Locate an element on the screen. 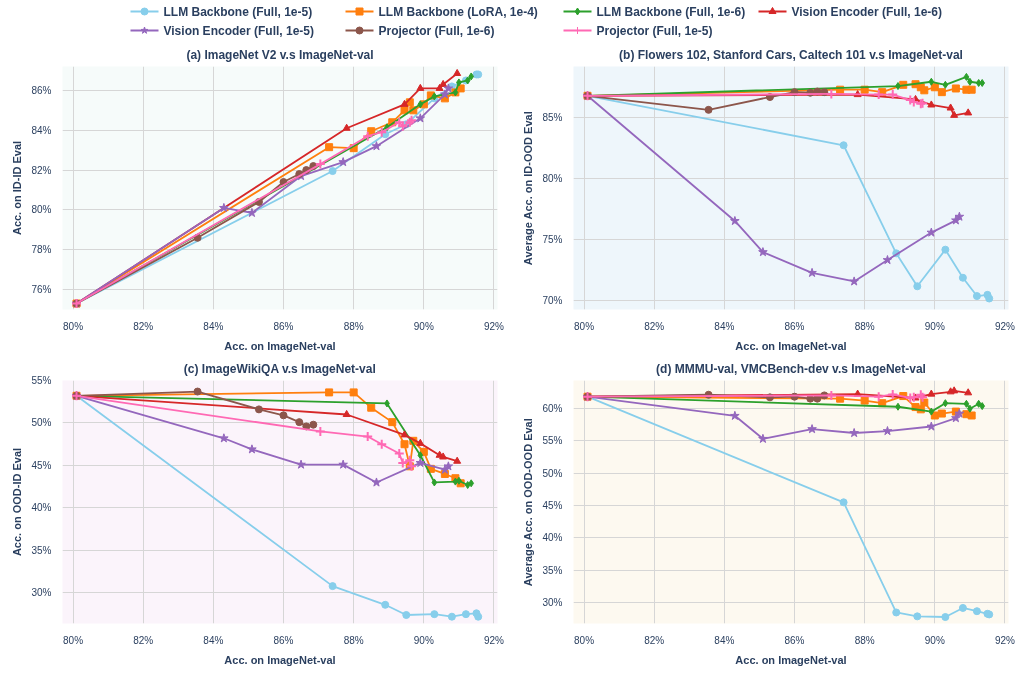  y-tick-label: 84% is located at coordinates (41, 130).